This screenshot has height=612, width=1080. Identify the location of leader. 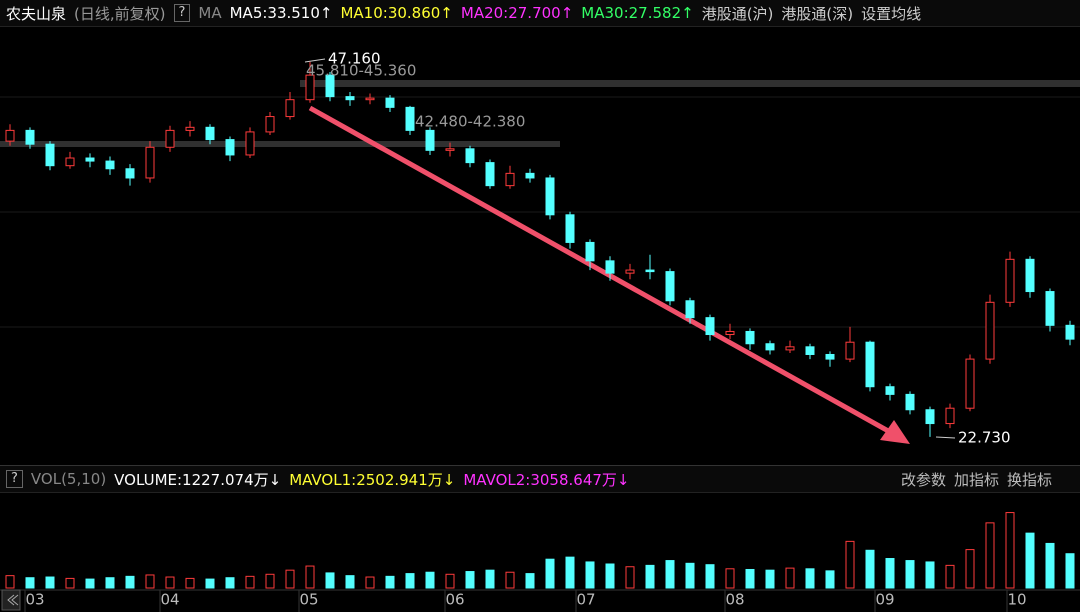
(945, 437).